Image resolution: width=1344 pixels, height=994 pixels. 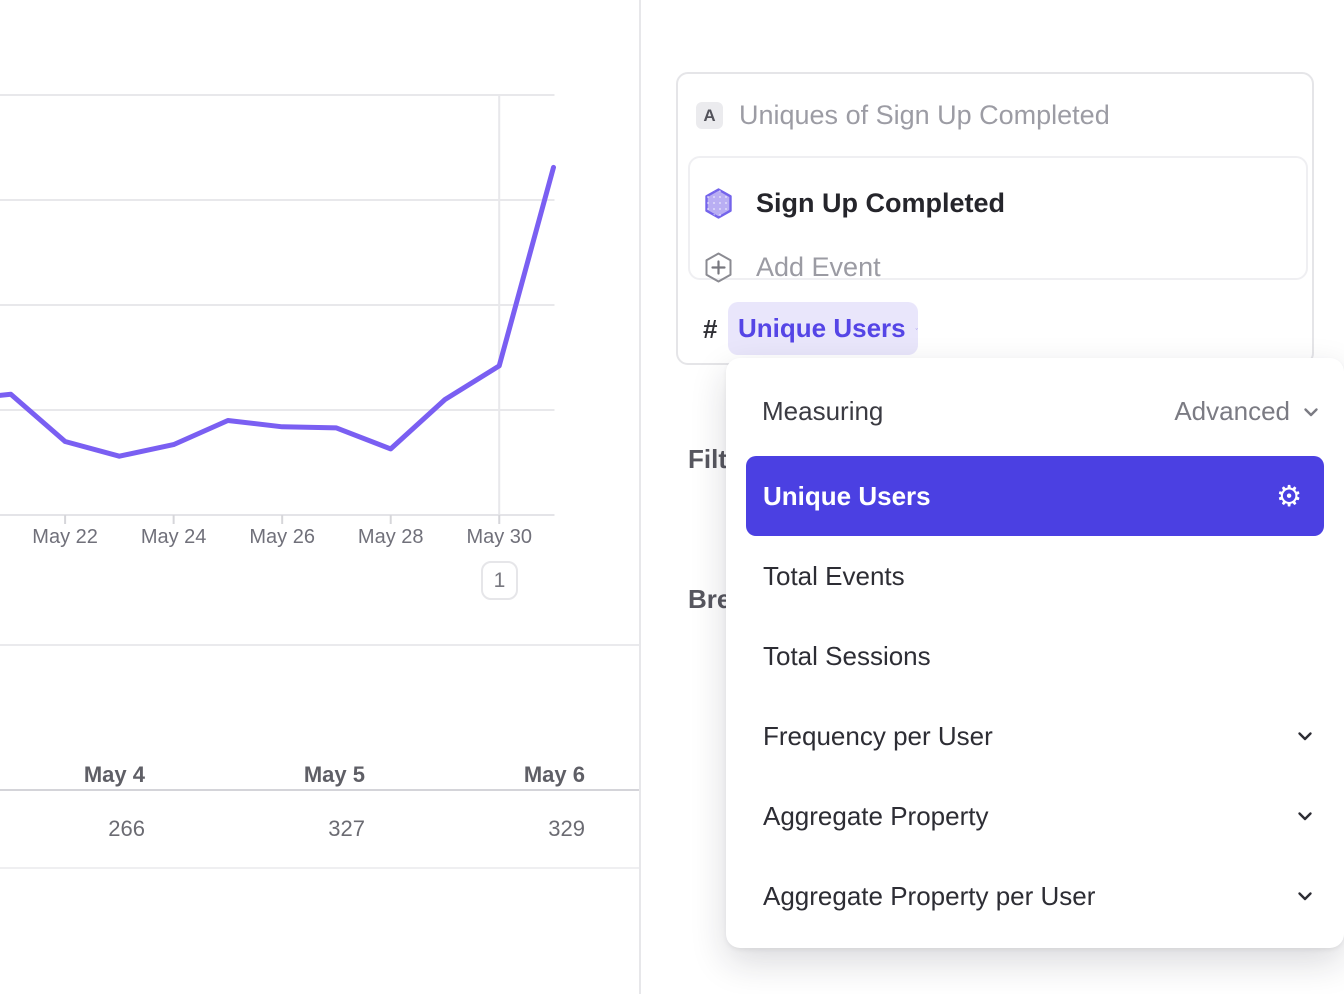 I want to click on gear-icon: ⚙, so click(x=1289, y=496).